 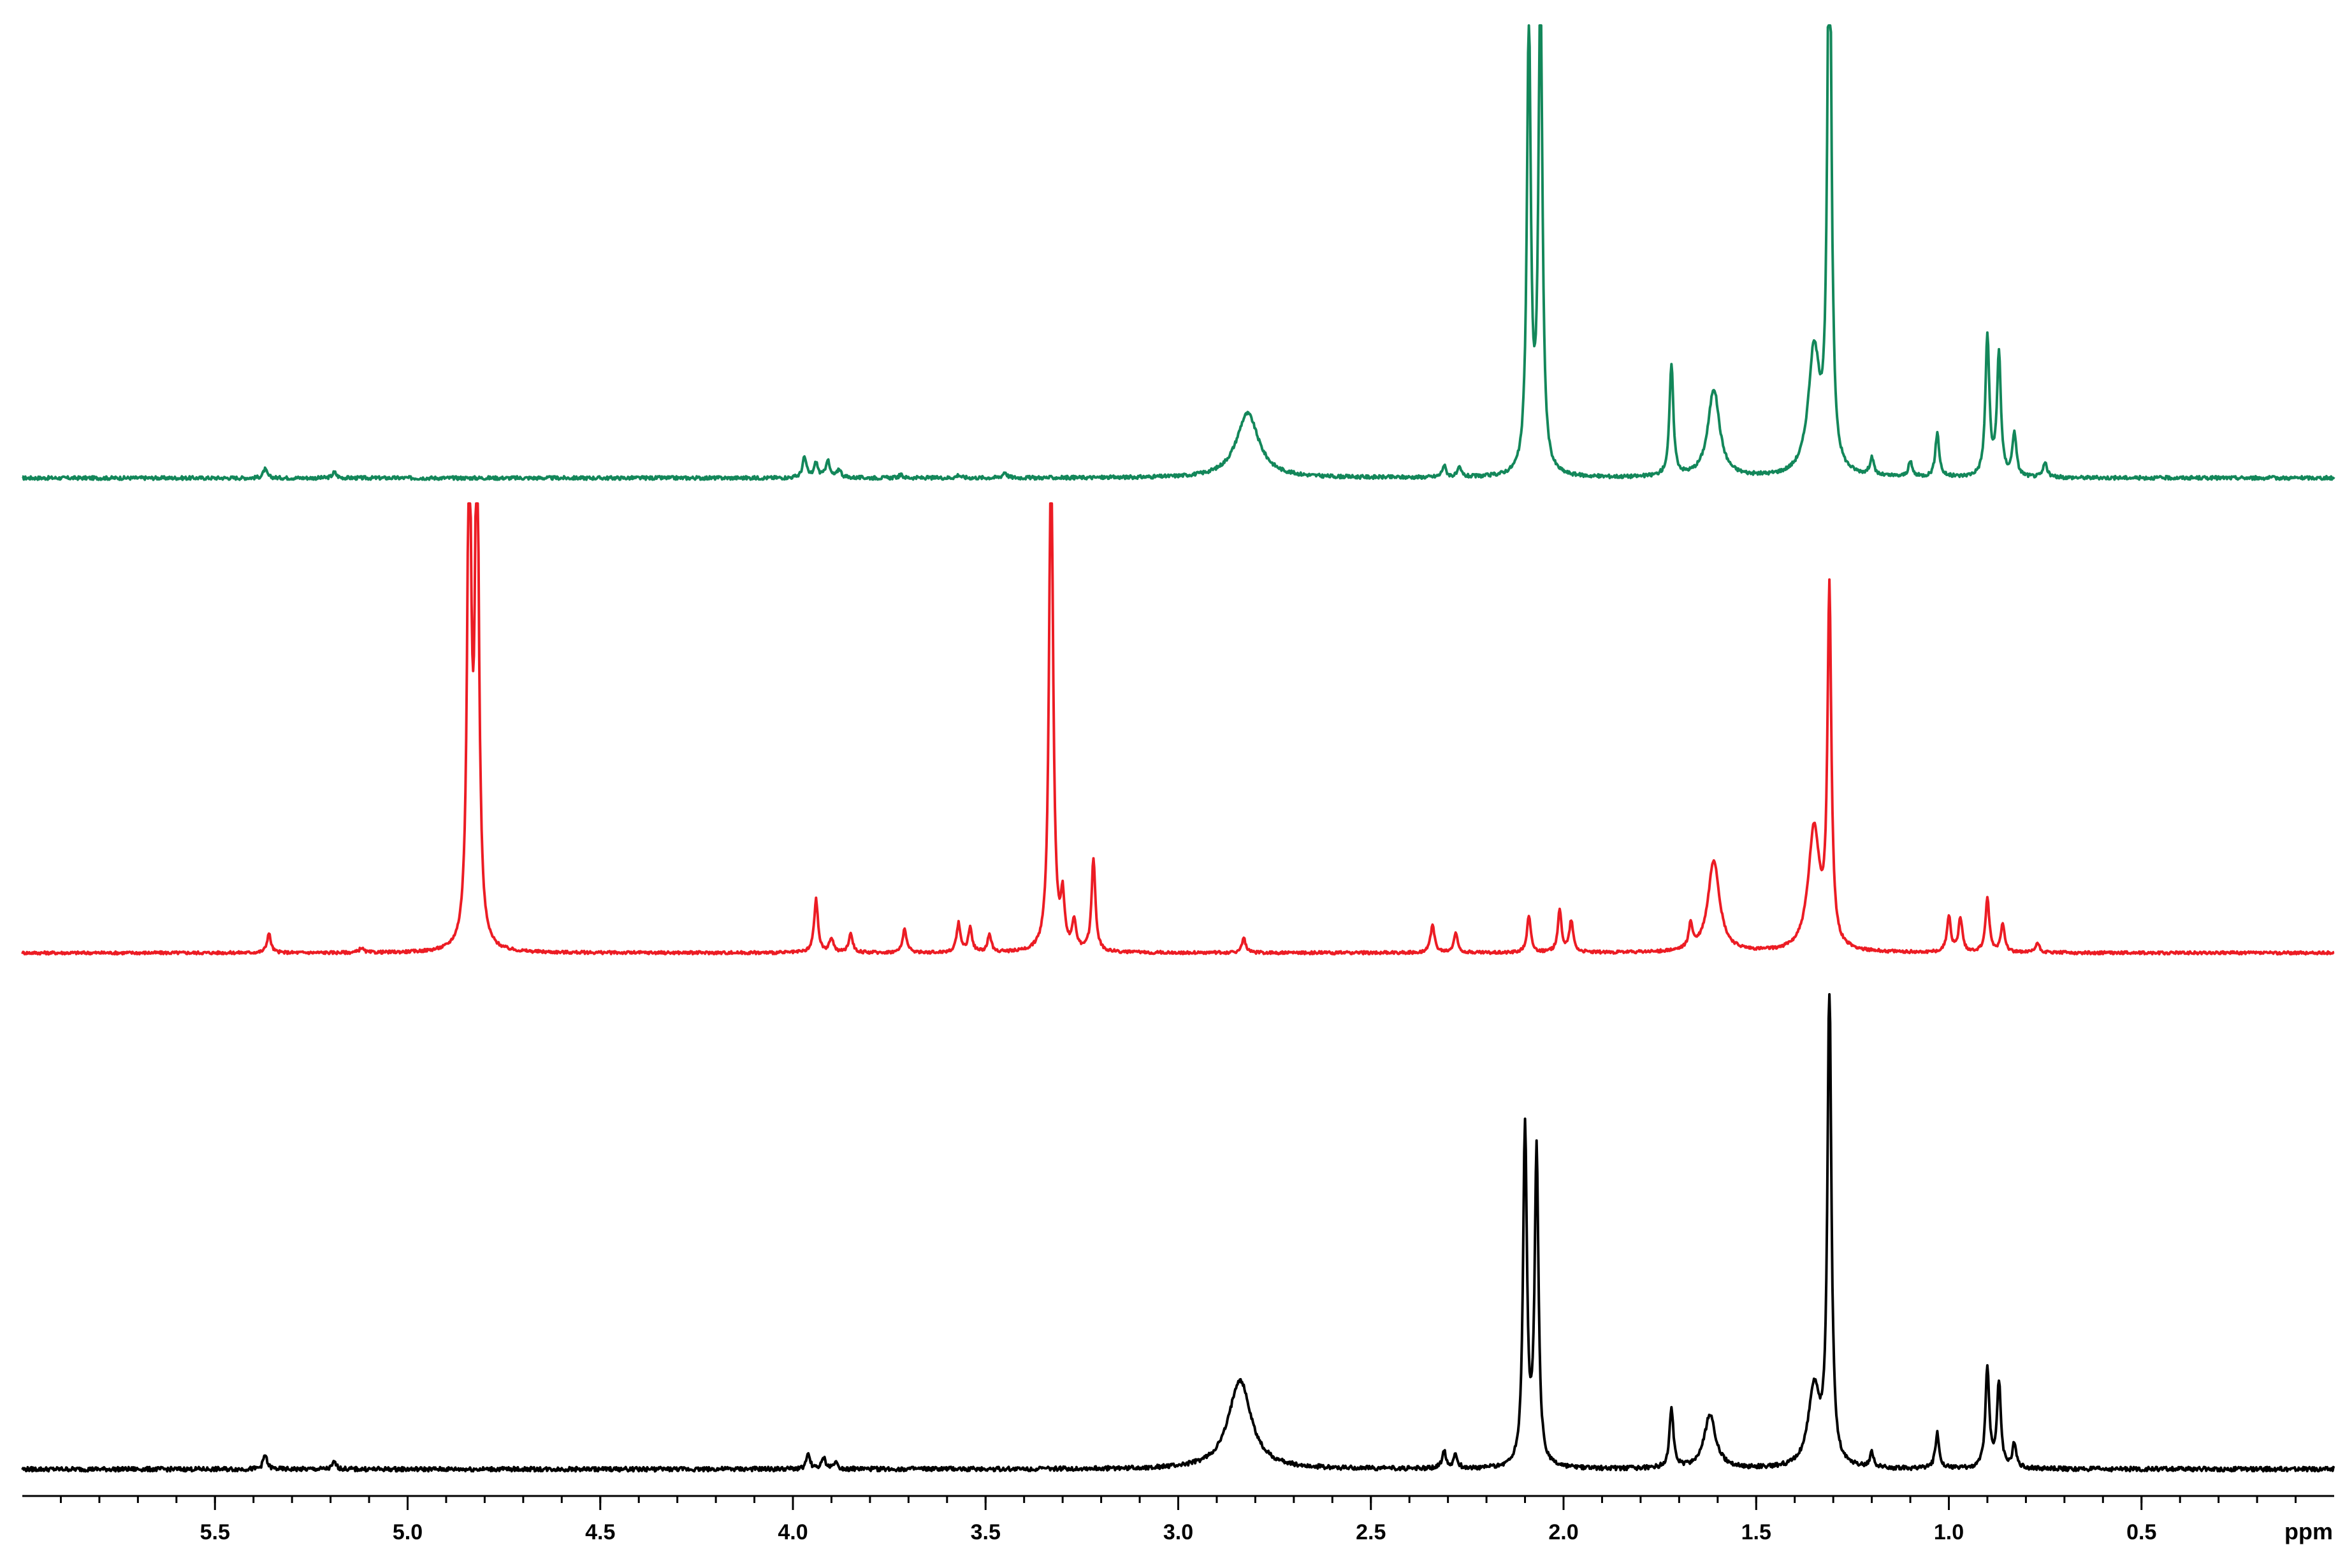 What do you see at coordinates (600, 1532) in the screenshot?
I see `x-tick-label: 4.5` at bounding box center [600, 1532].